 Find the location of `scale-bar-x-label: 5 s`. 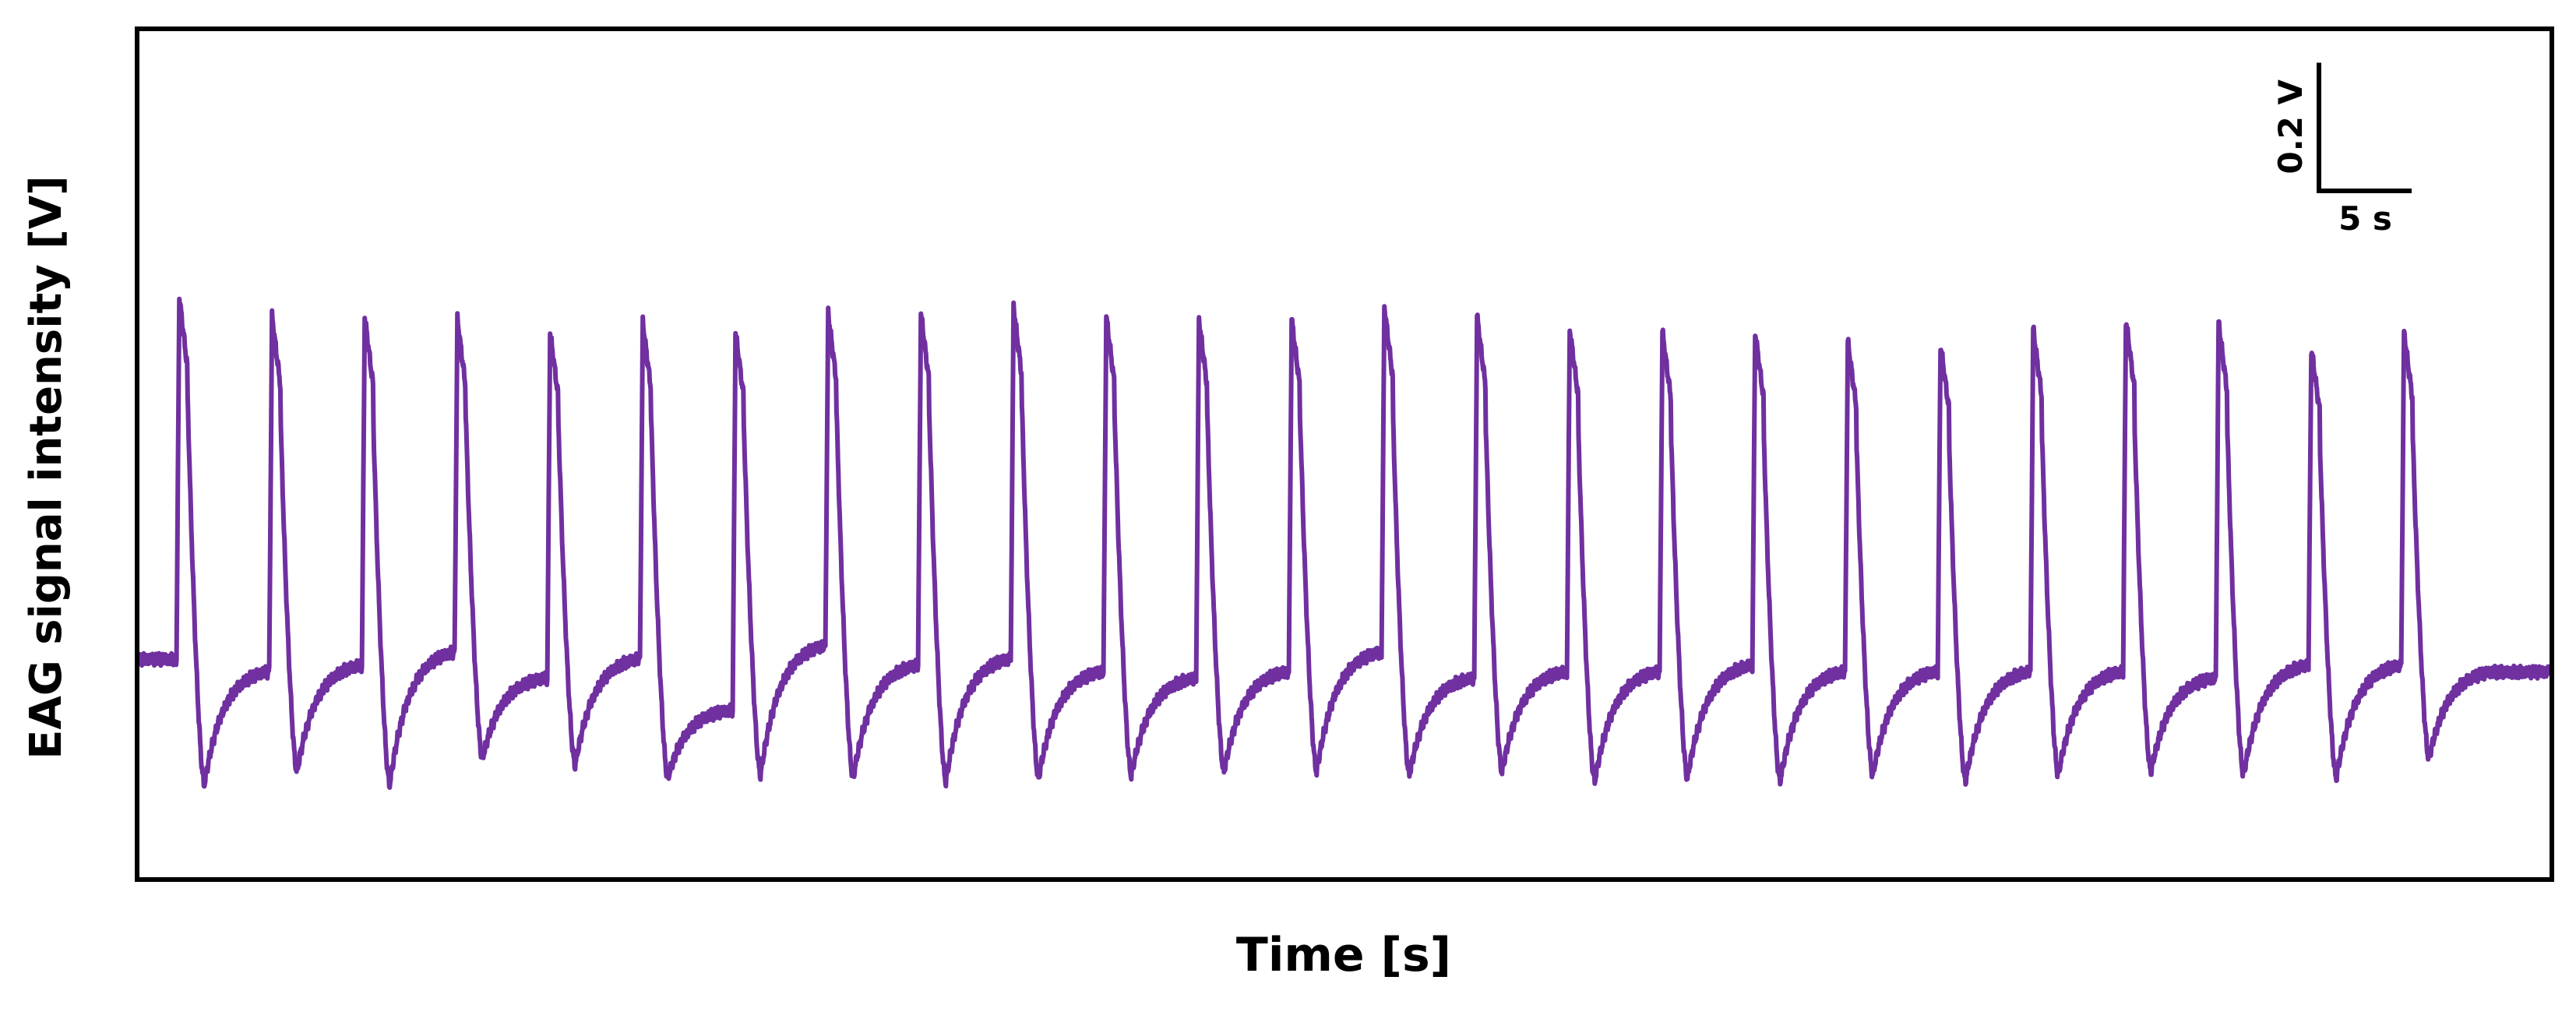

scale-bar-x-label: 5 s is located at coordinates (2365, 218).